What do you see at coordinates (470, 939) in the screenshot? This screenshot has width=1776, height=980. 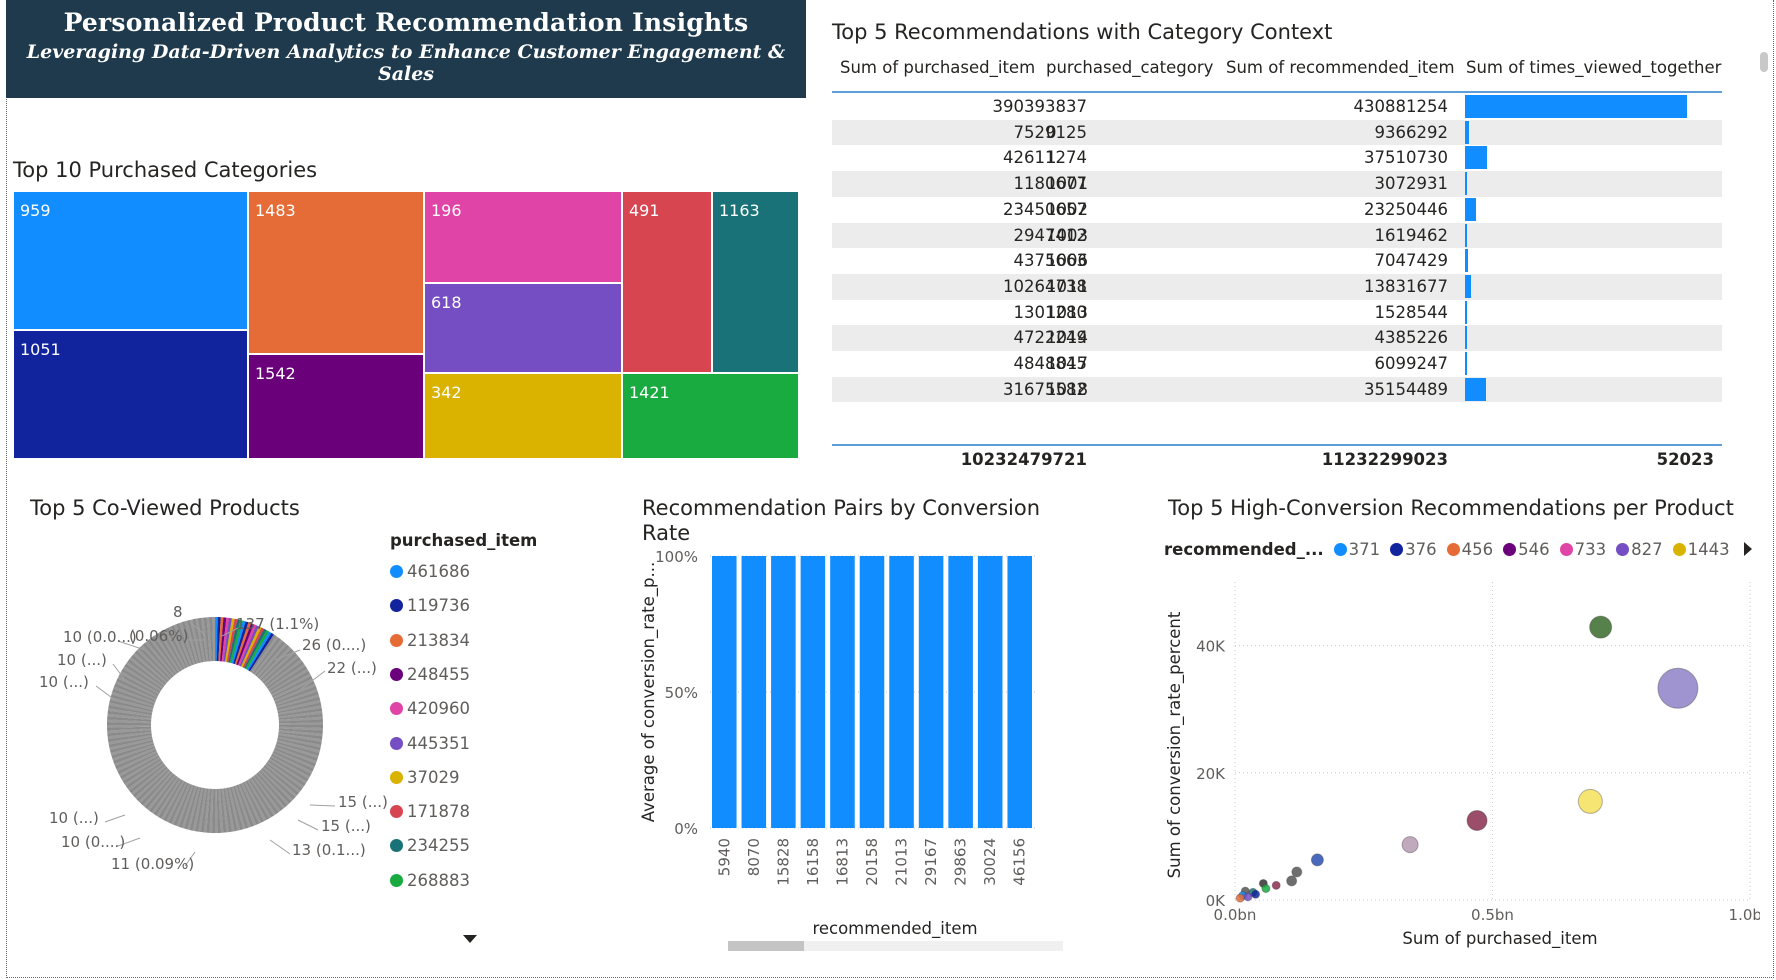 I see `legend-scroll-down-icon` at bounding box center [470, 939].